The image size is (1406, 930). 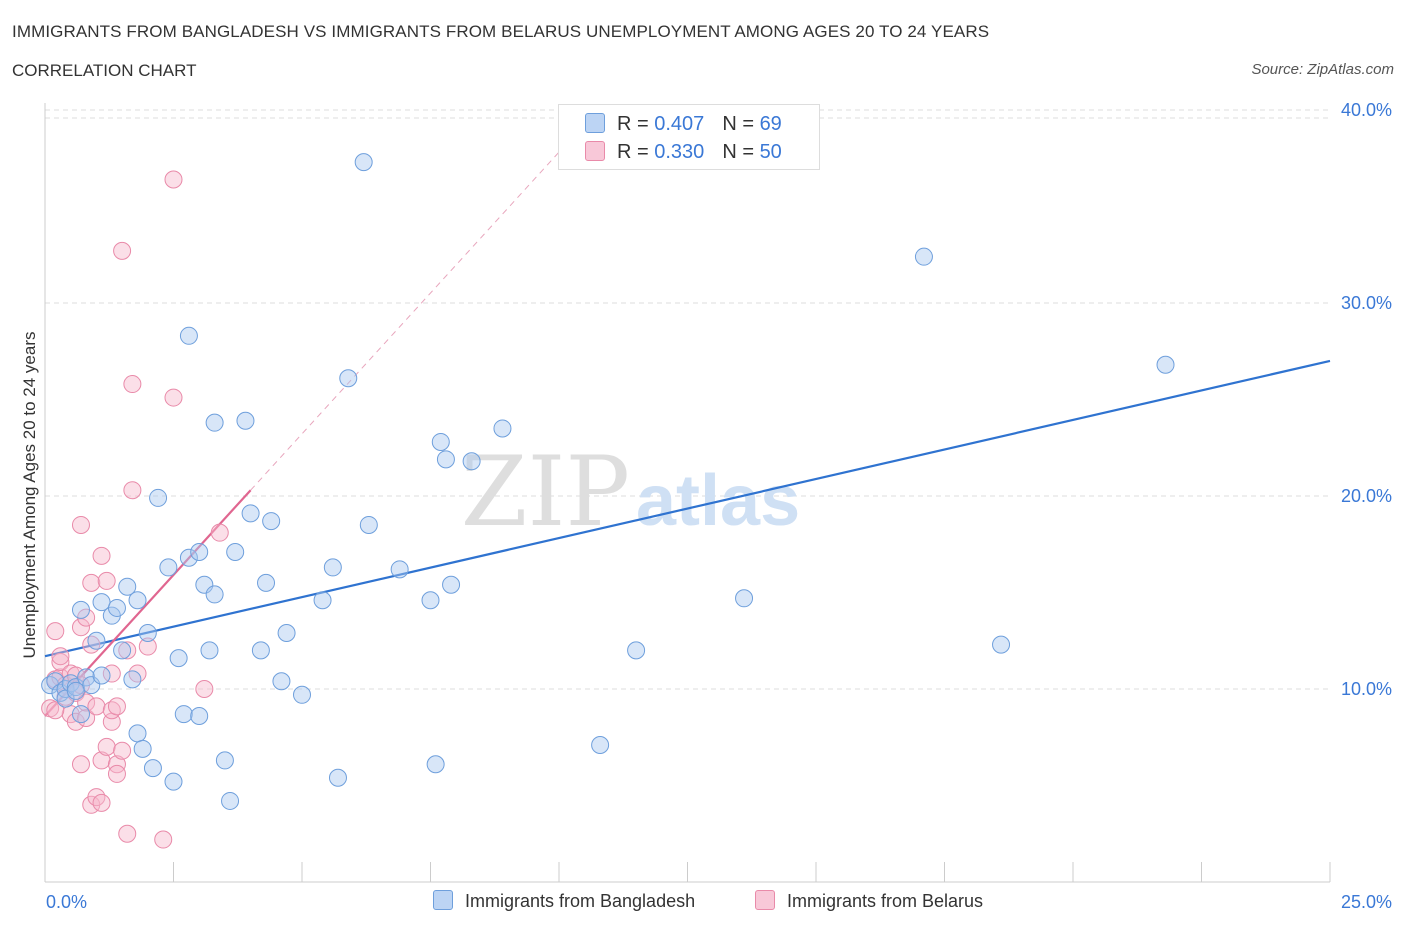 I want to click on source-credit: Source: ZipAtlas.com, so click(x=1322, y=69).